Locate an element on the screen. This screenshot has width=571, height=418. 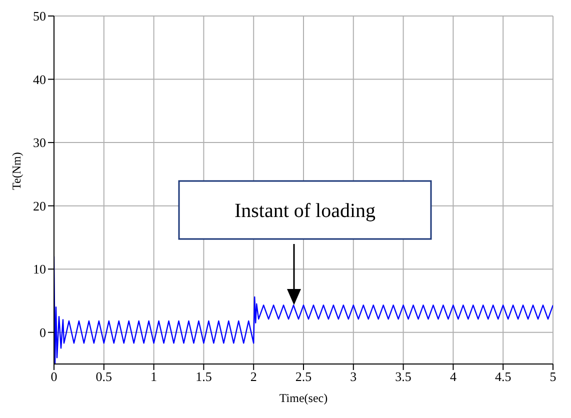
y-tick-label: 10 is located at coordinates (39, 269).